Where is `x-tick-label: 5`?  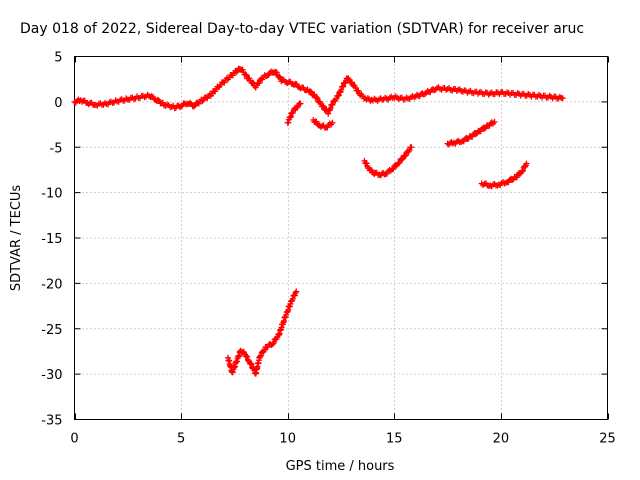 x-tick-label: 5 is located at coordinates (181, 439).